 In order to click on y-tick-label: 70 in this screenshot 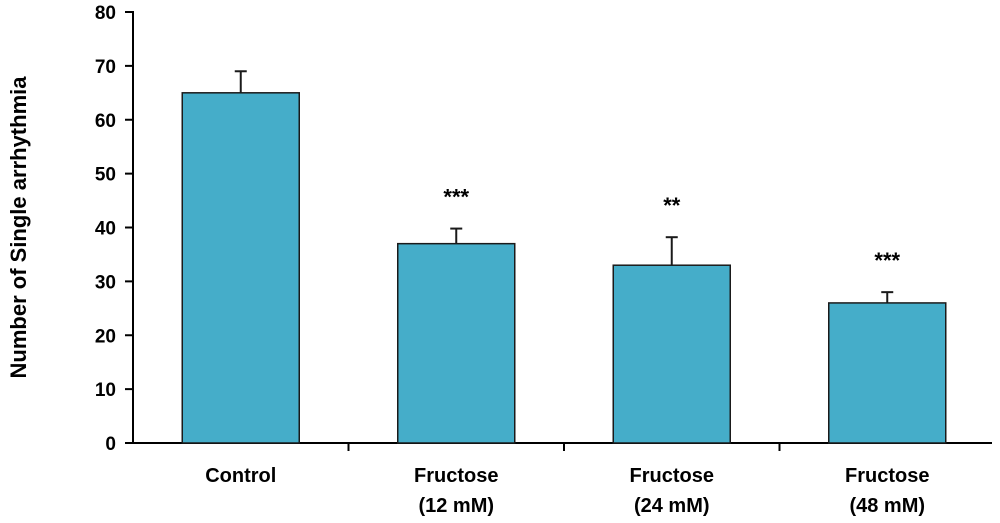, I will do `click(105, 67)`.